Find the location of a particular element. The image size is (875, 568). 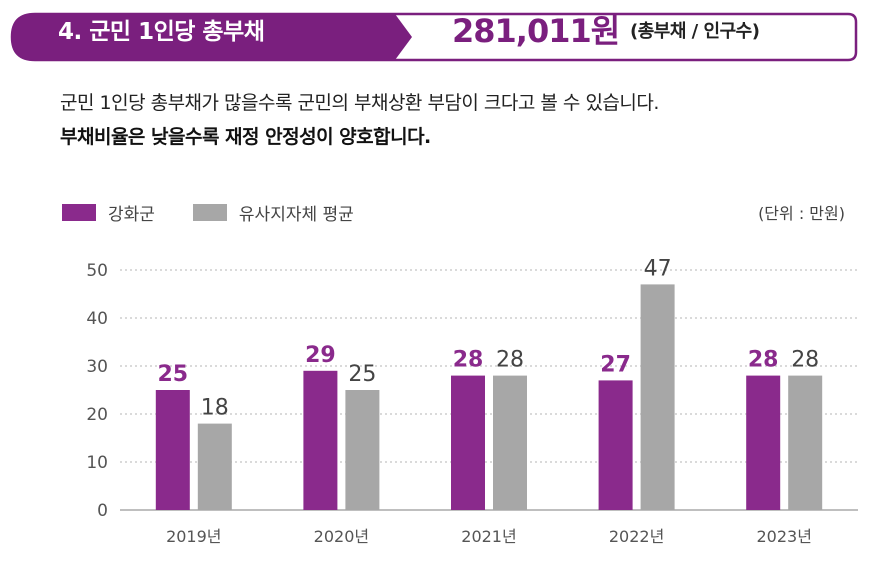

y-tick-label: 40 is located at coordinates (97, 319).